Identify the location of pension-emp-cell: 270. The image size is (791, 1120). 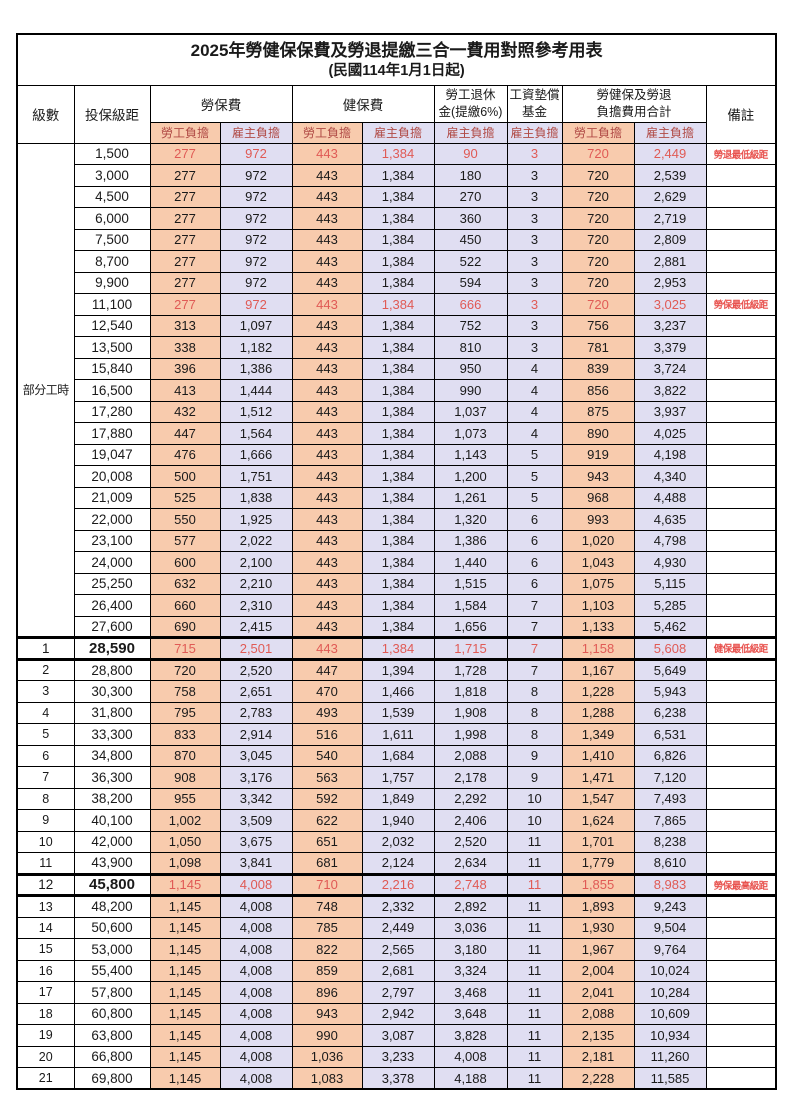
(470, 196).